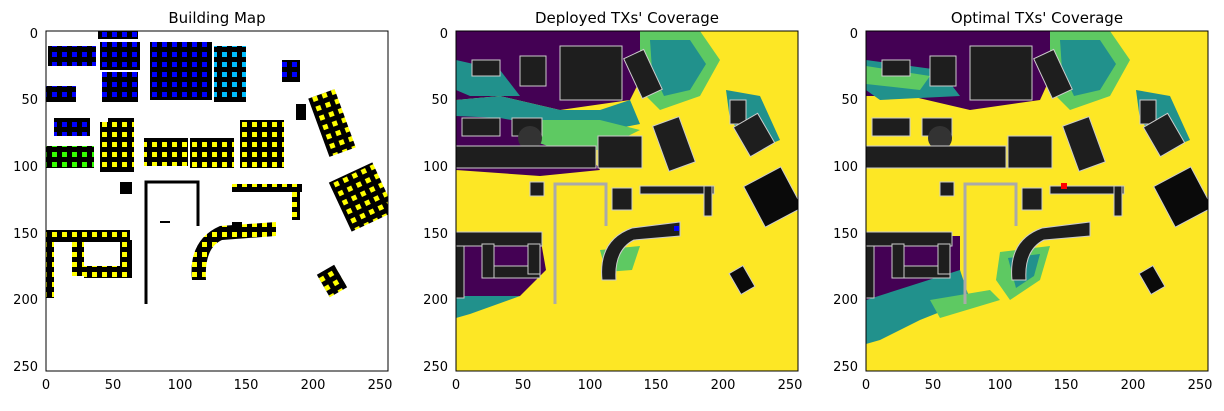 The width and height of the screenshot is (1224, 411). Describe the element at coordinates (627, 18) in the screenshot. I see `panel-title: Deployed TXs' Coverage` at that location.